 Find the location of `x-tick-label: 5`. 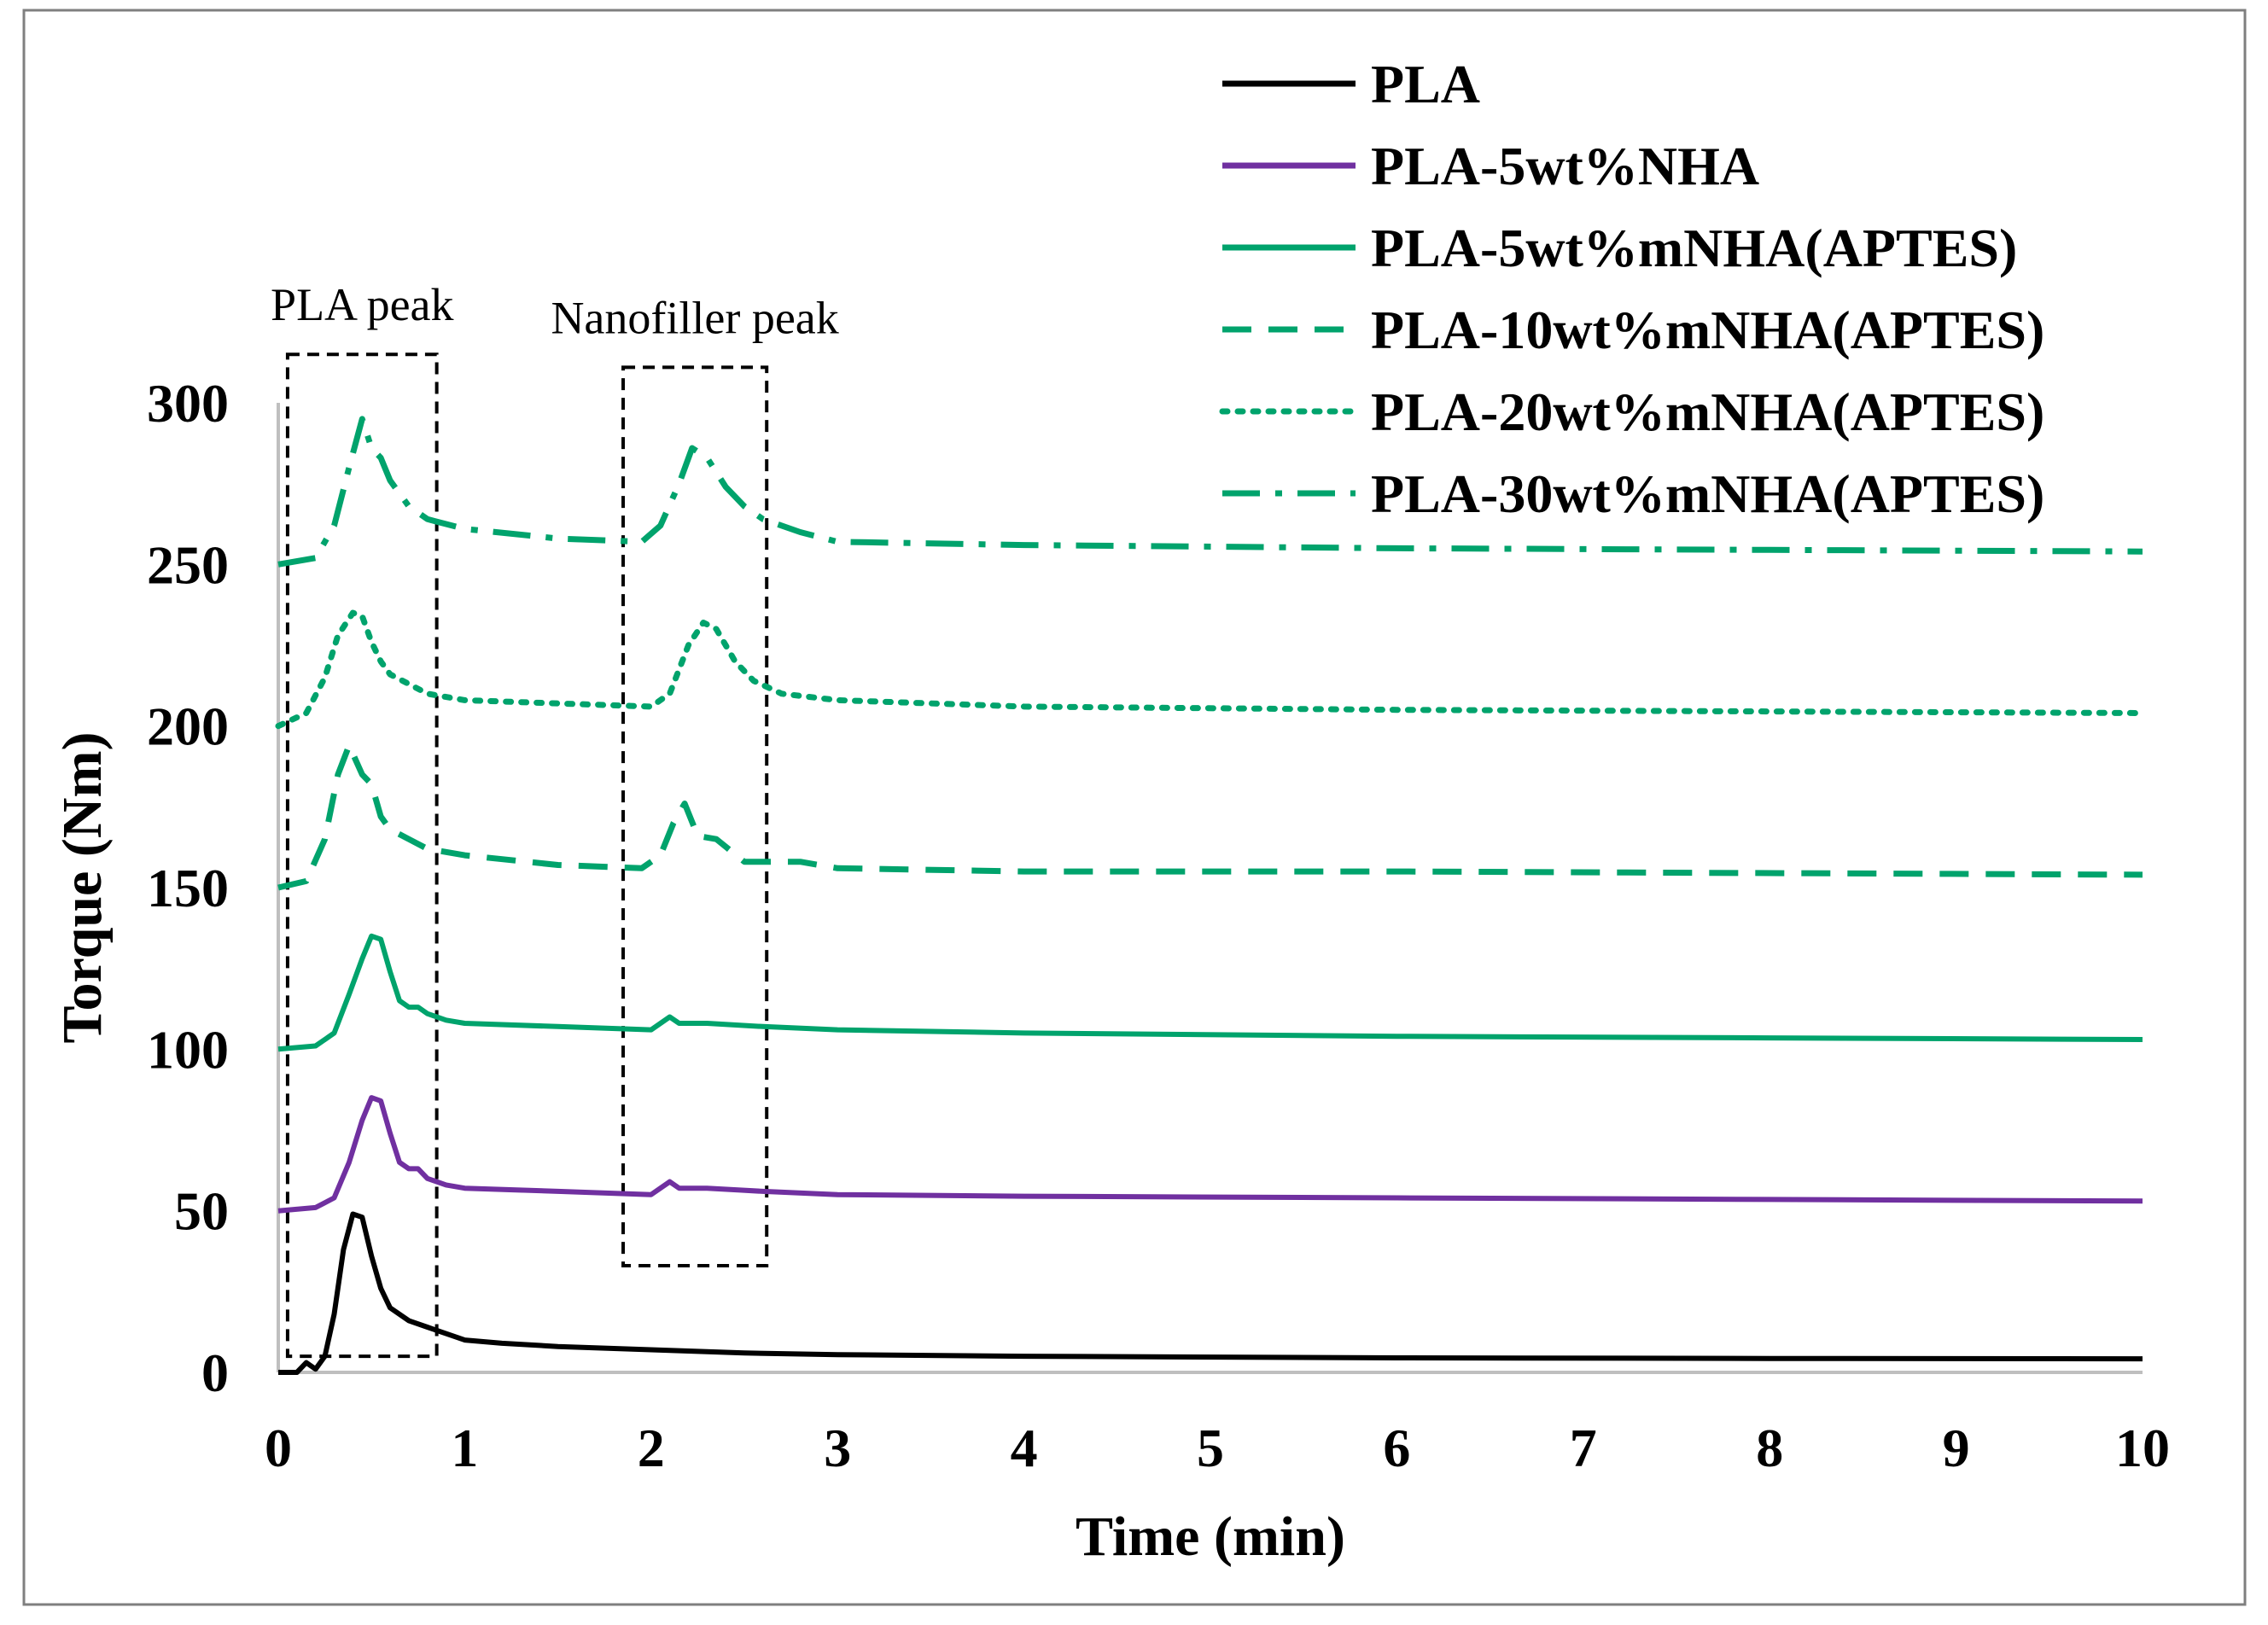

x-tick-label: 5 is located at coordinates (1210, 1448).